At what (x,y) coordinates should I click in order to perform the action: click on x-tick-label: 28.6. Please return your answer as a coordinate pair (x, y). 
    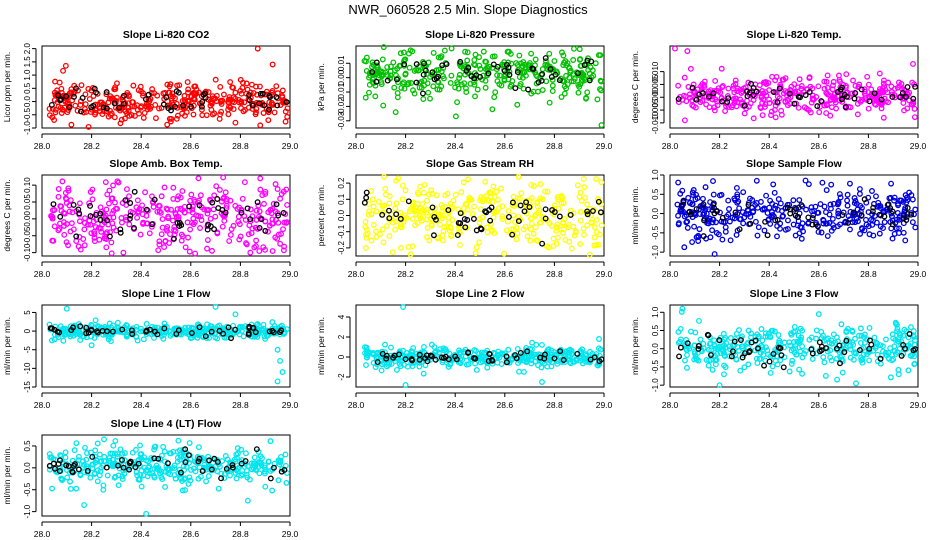
    Looking at the image, I should click on (191, 274).